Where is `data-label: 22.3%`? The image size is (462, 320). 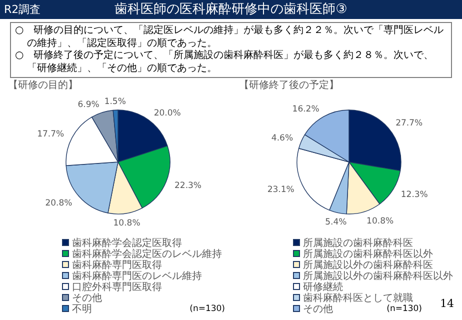
data-label: 22.3% is located at coordinates (188, 185).